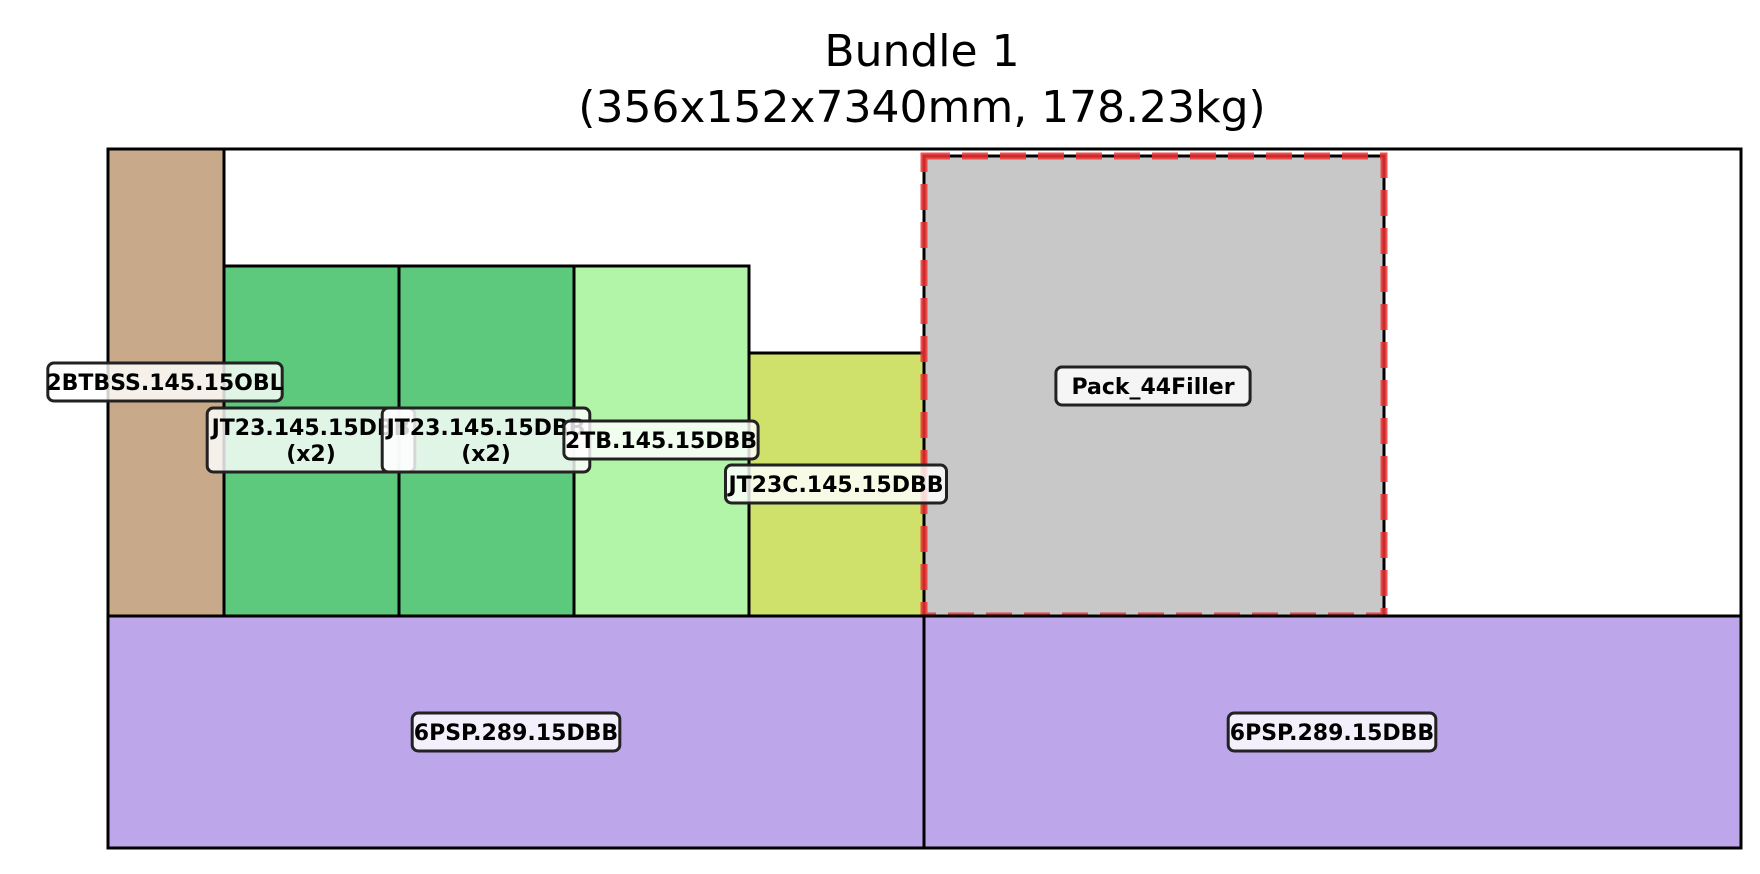 This screenshot has width=1760, height=874. Describe the element at coordinates (921, 107) in the screenshot. I see `diagram-subtitle: (356x152x7340mm, 178.23kg)` at that location.